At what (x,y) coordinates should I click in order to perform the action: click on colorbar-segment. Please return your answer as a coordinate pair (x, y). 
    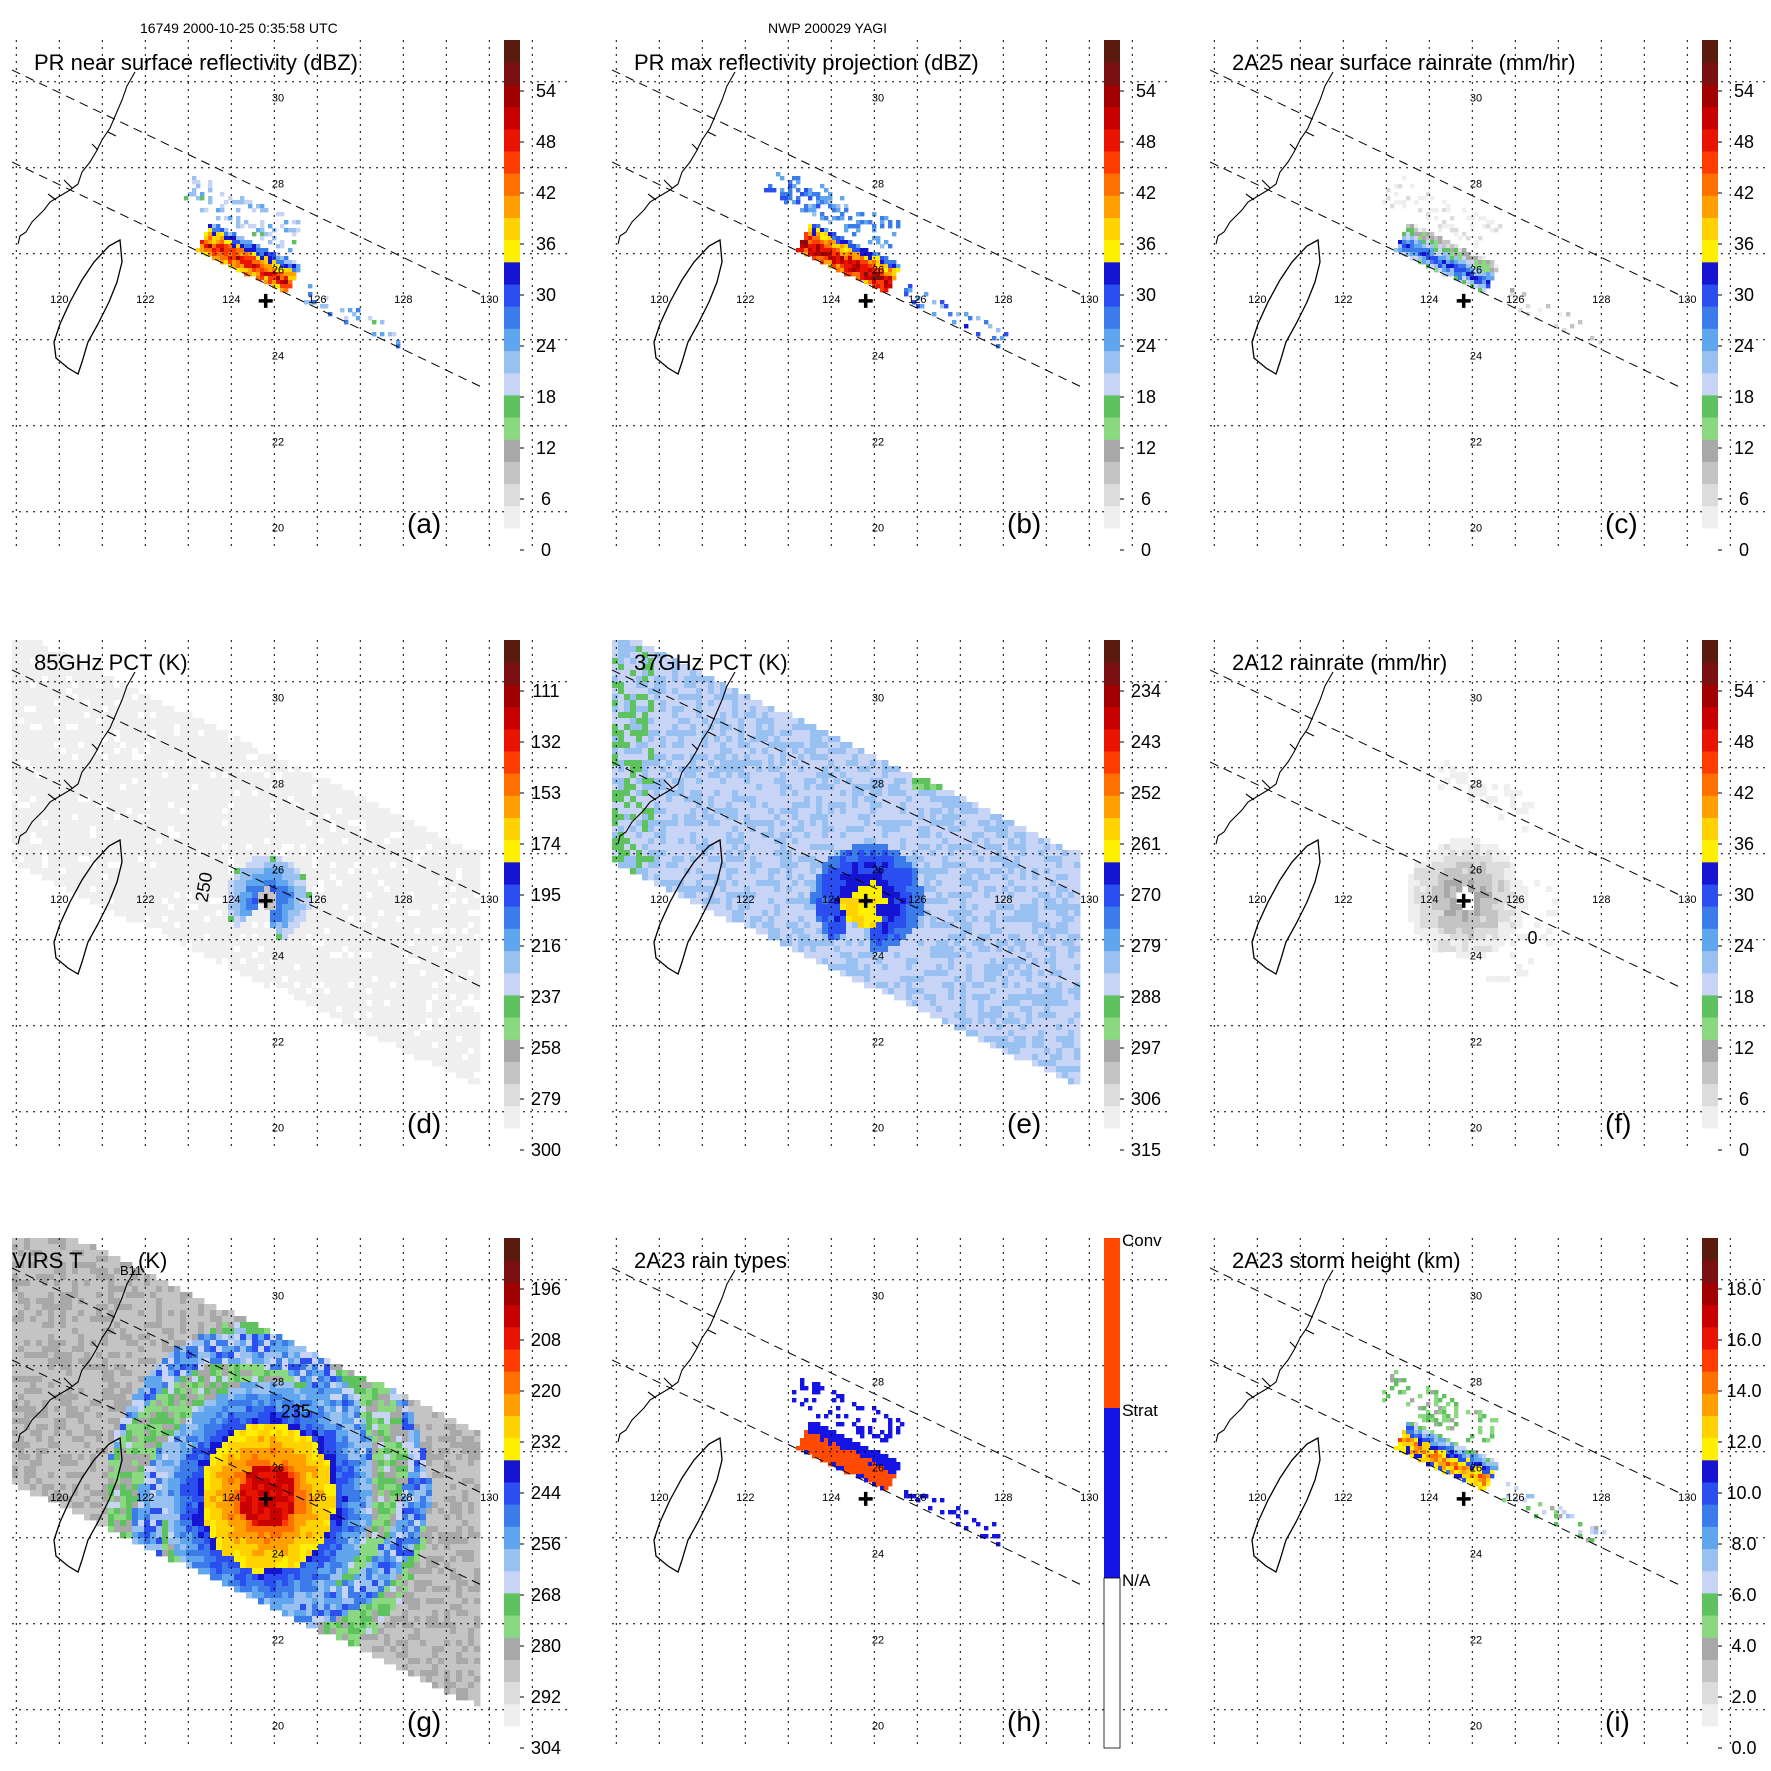
    Looking at the image, I should click on (1710, 162).